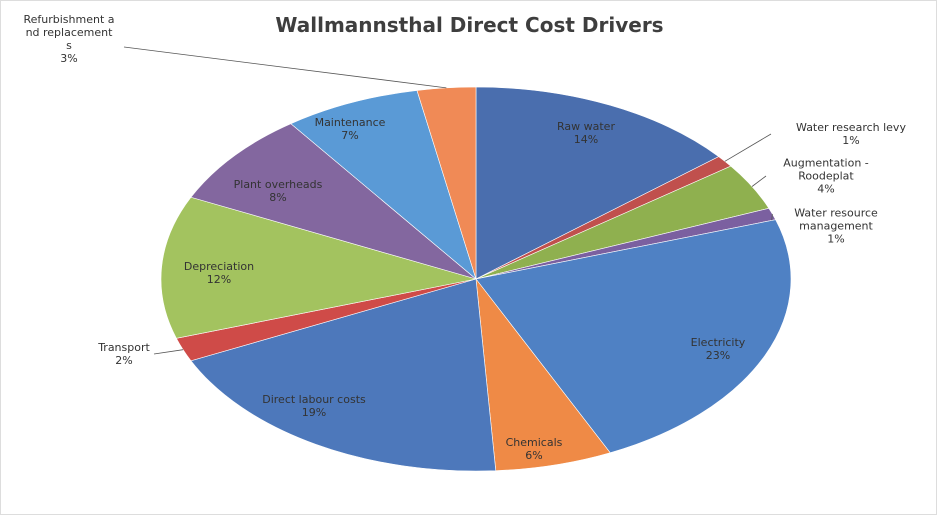 The width and height of the screenshot is (937, 515). I want to click on category-label: Direct labour costs, so click(314, 399).